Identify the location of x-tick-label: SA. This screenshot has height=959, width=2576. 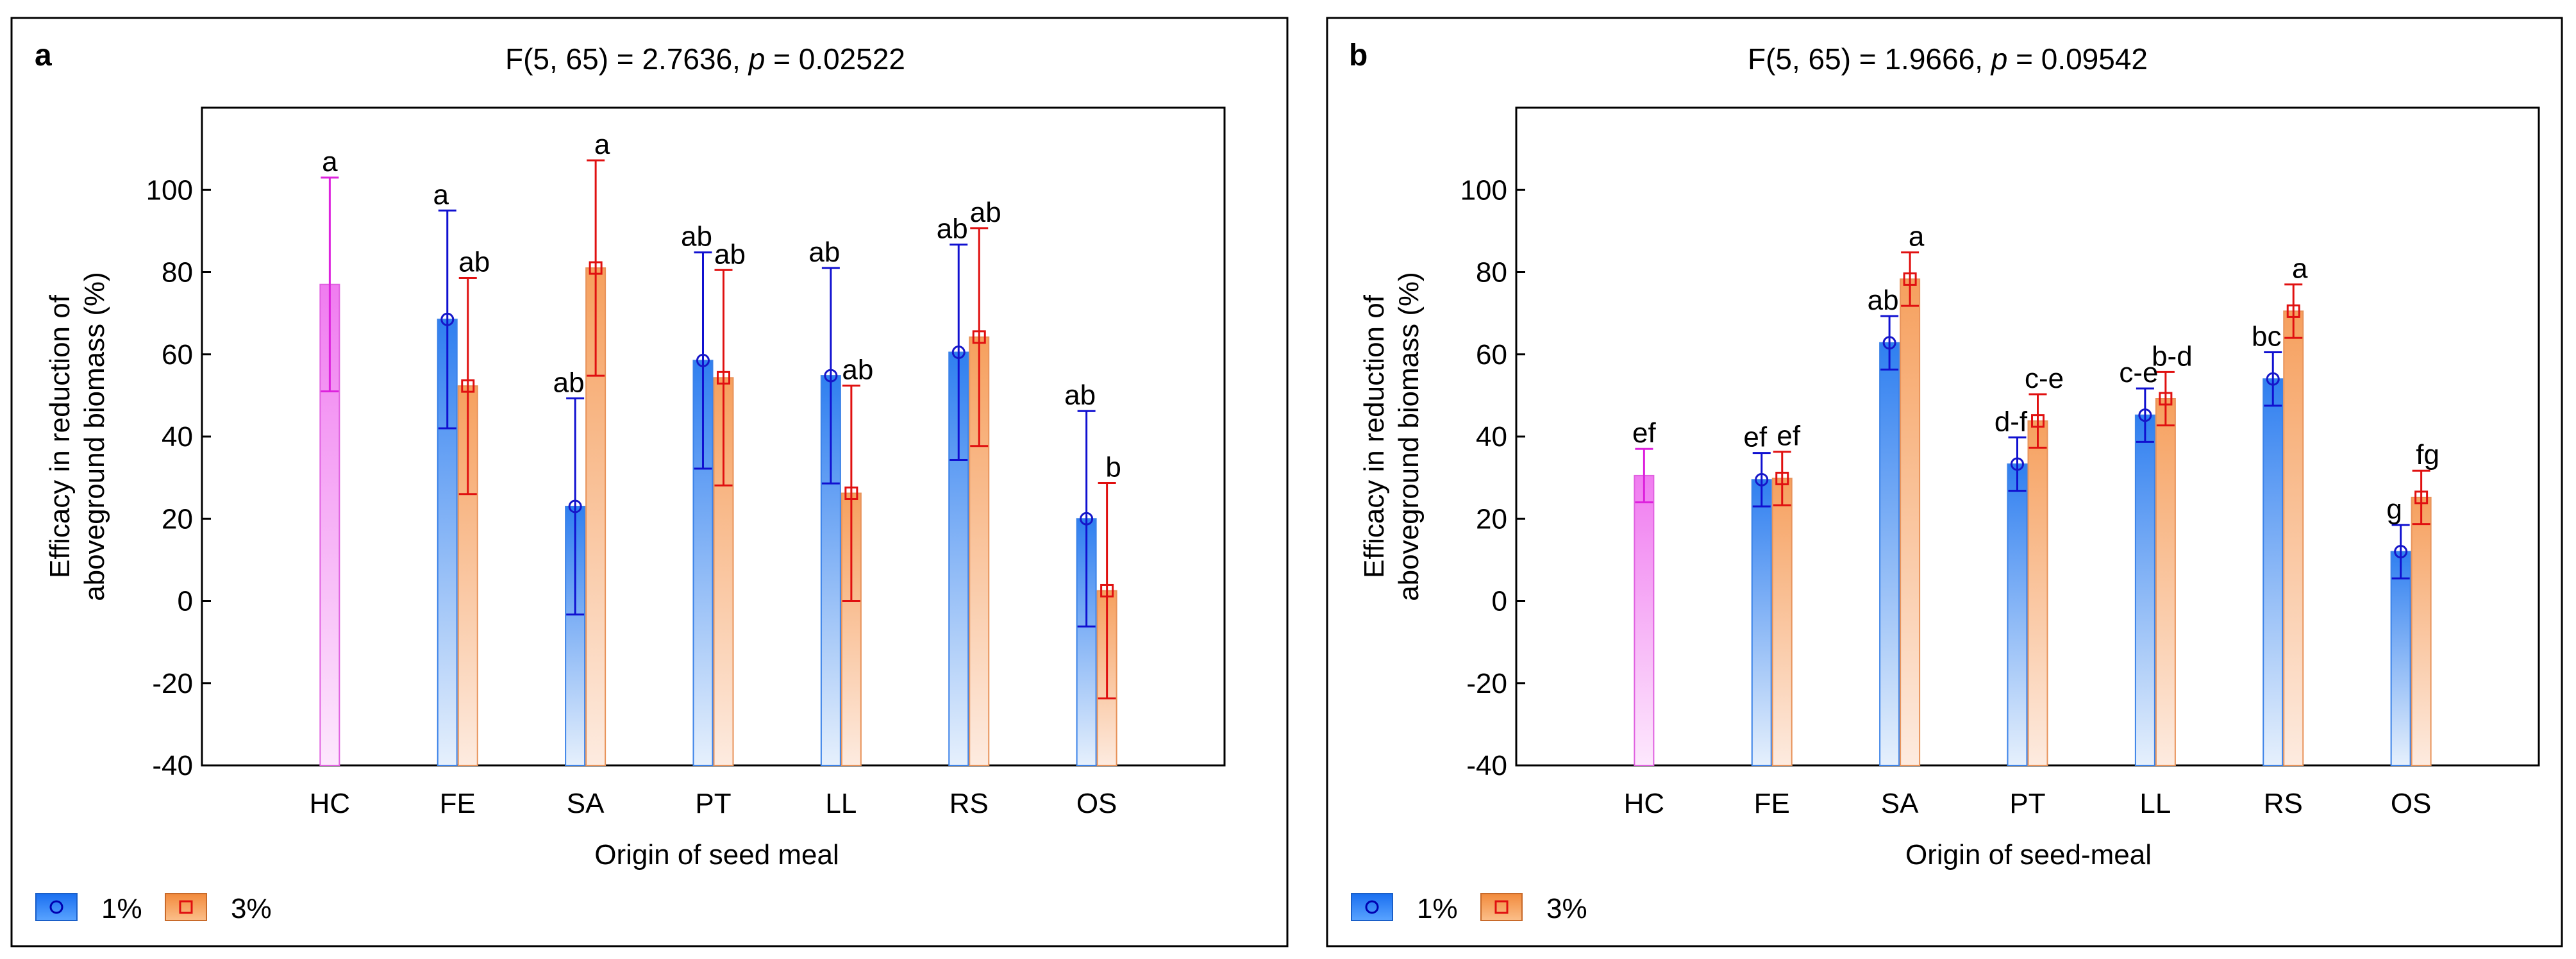
(1900, 803).